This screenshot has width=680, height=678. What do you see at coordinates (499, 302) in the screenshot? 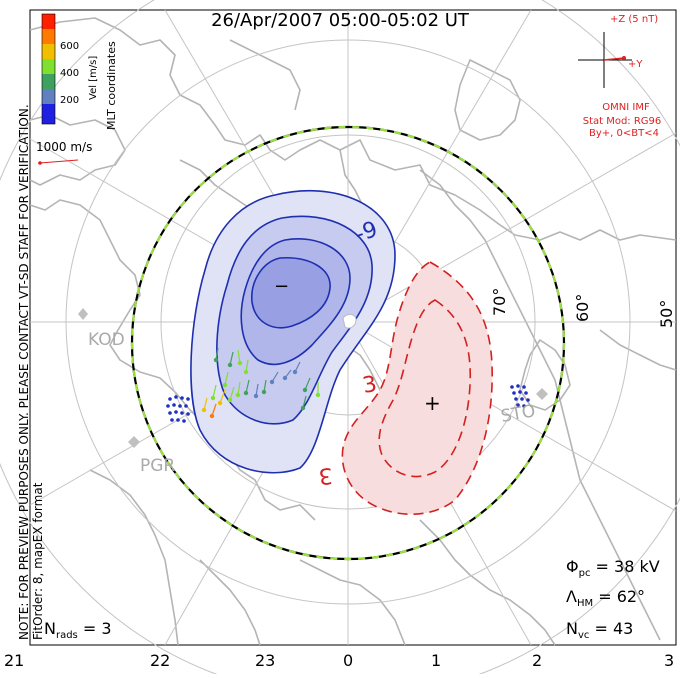
I see `latitude-label-70: 70°` at bounding box center [499, 302].